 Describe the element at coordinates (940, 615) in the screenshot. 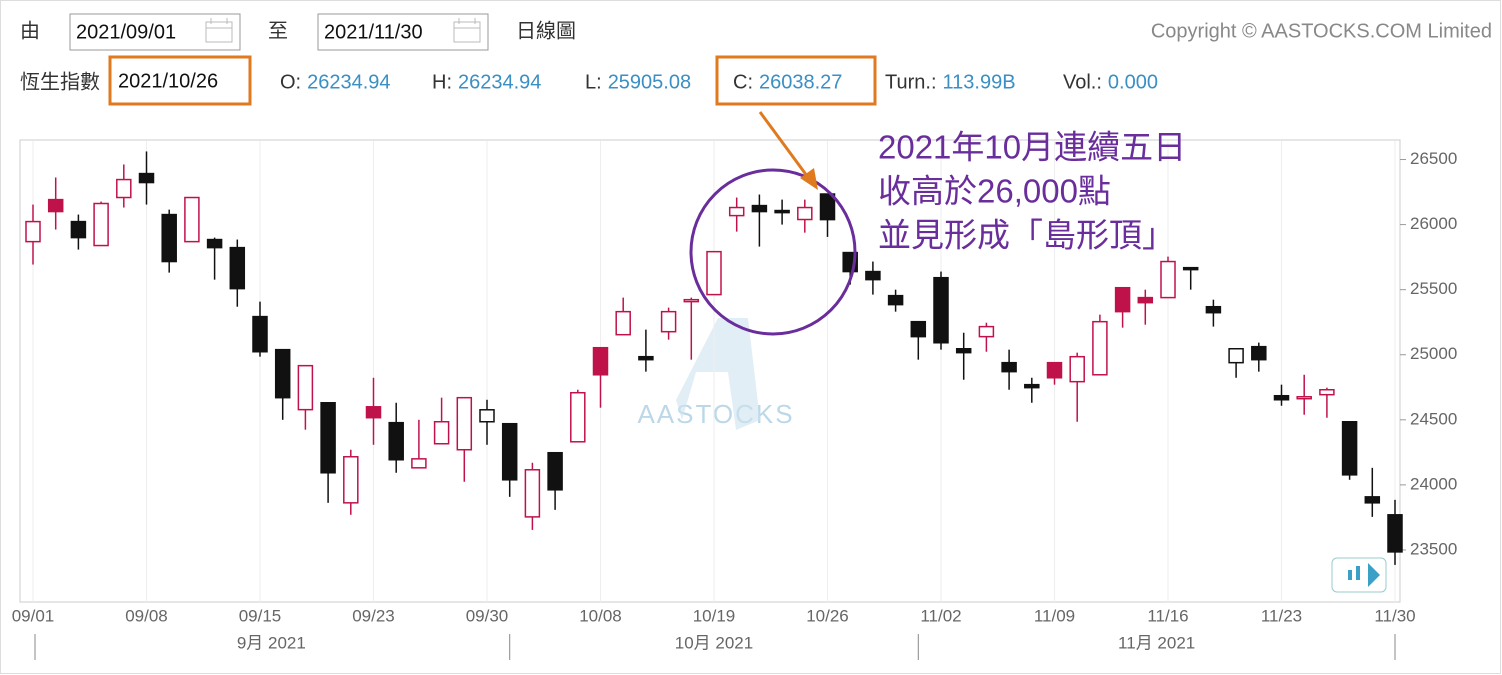

I see `x-tick-label: 11/02` at that location.